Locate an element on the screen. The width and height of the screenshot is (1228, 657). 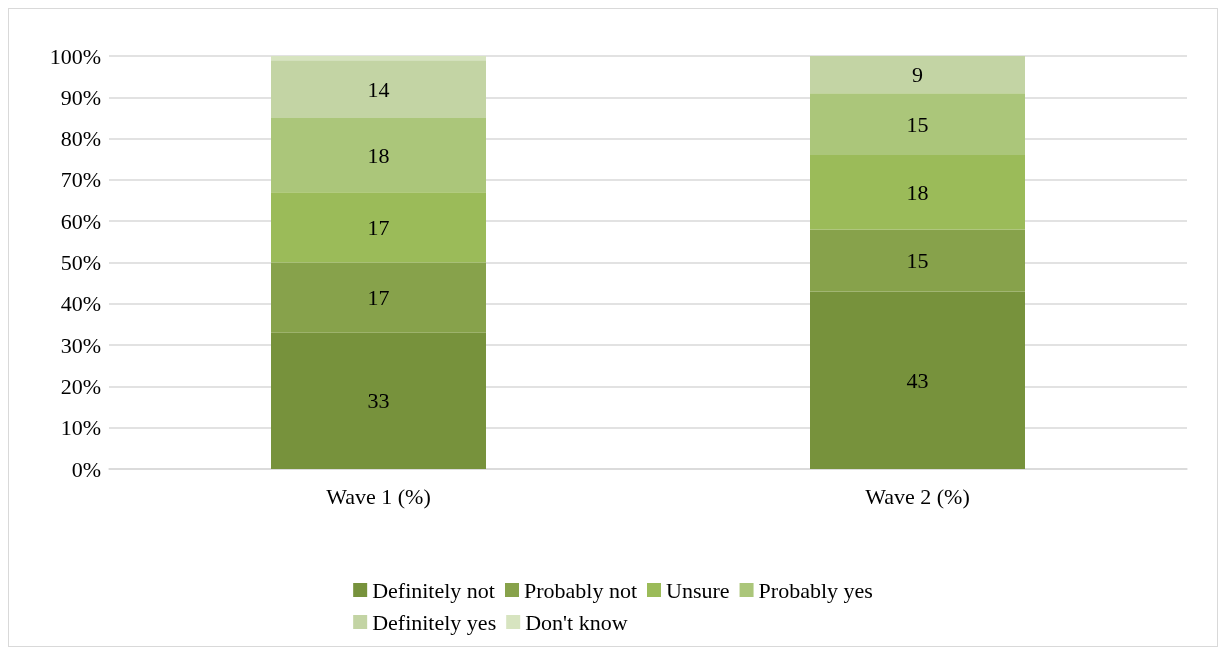
data-label: 43 is located at coordinates (917, 380).